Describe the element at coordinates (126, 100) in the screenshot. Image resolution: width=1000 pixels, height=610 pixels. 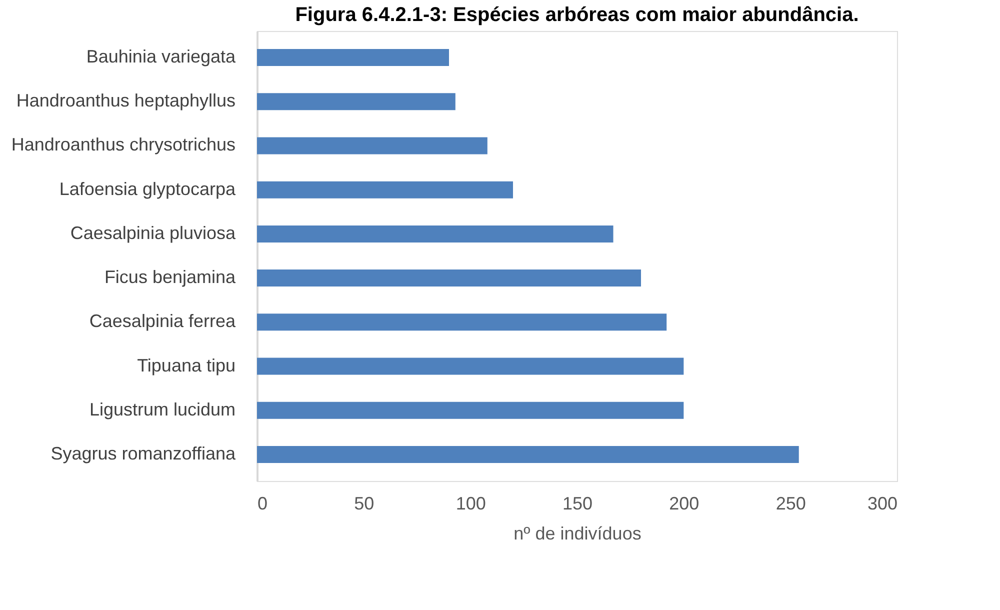
I see `y-tick-label: Handroanthus heptaphyllus` at that location.